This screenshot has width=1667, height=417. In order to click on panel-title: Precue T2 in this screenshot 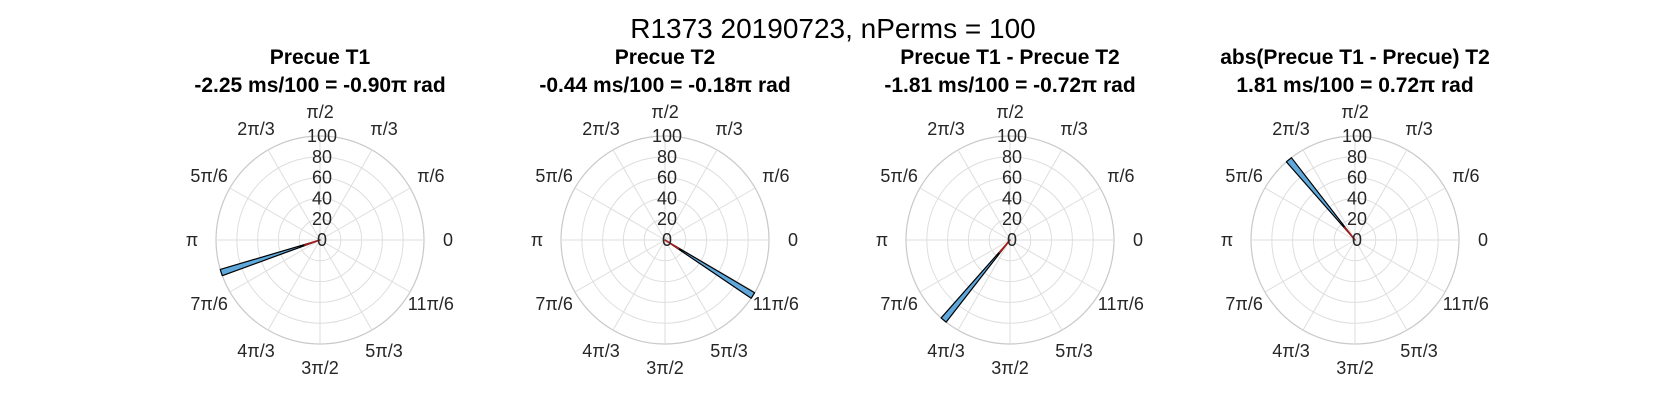, I will do `click(665, 57)`.